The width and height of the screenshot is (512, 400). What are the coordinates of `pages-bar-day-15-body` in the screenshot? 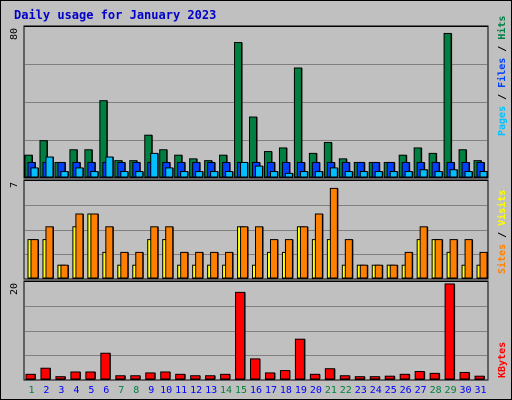 It's located at (244, 169).